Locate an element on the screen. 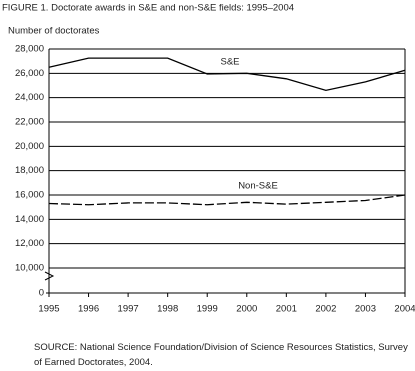 The image size is (415, 371). x-tick-label: 2000 is located at coordinates (246, 309).